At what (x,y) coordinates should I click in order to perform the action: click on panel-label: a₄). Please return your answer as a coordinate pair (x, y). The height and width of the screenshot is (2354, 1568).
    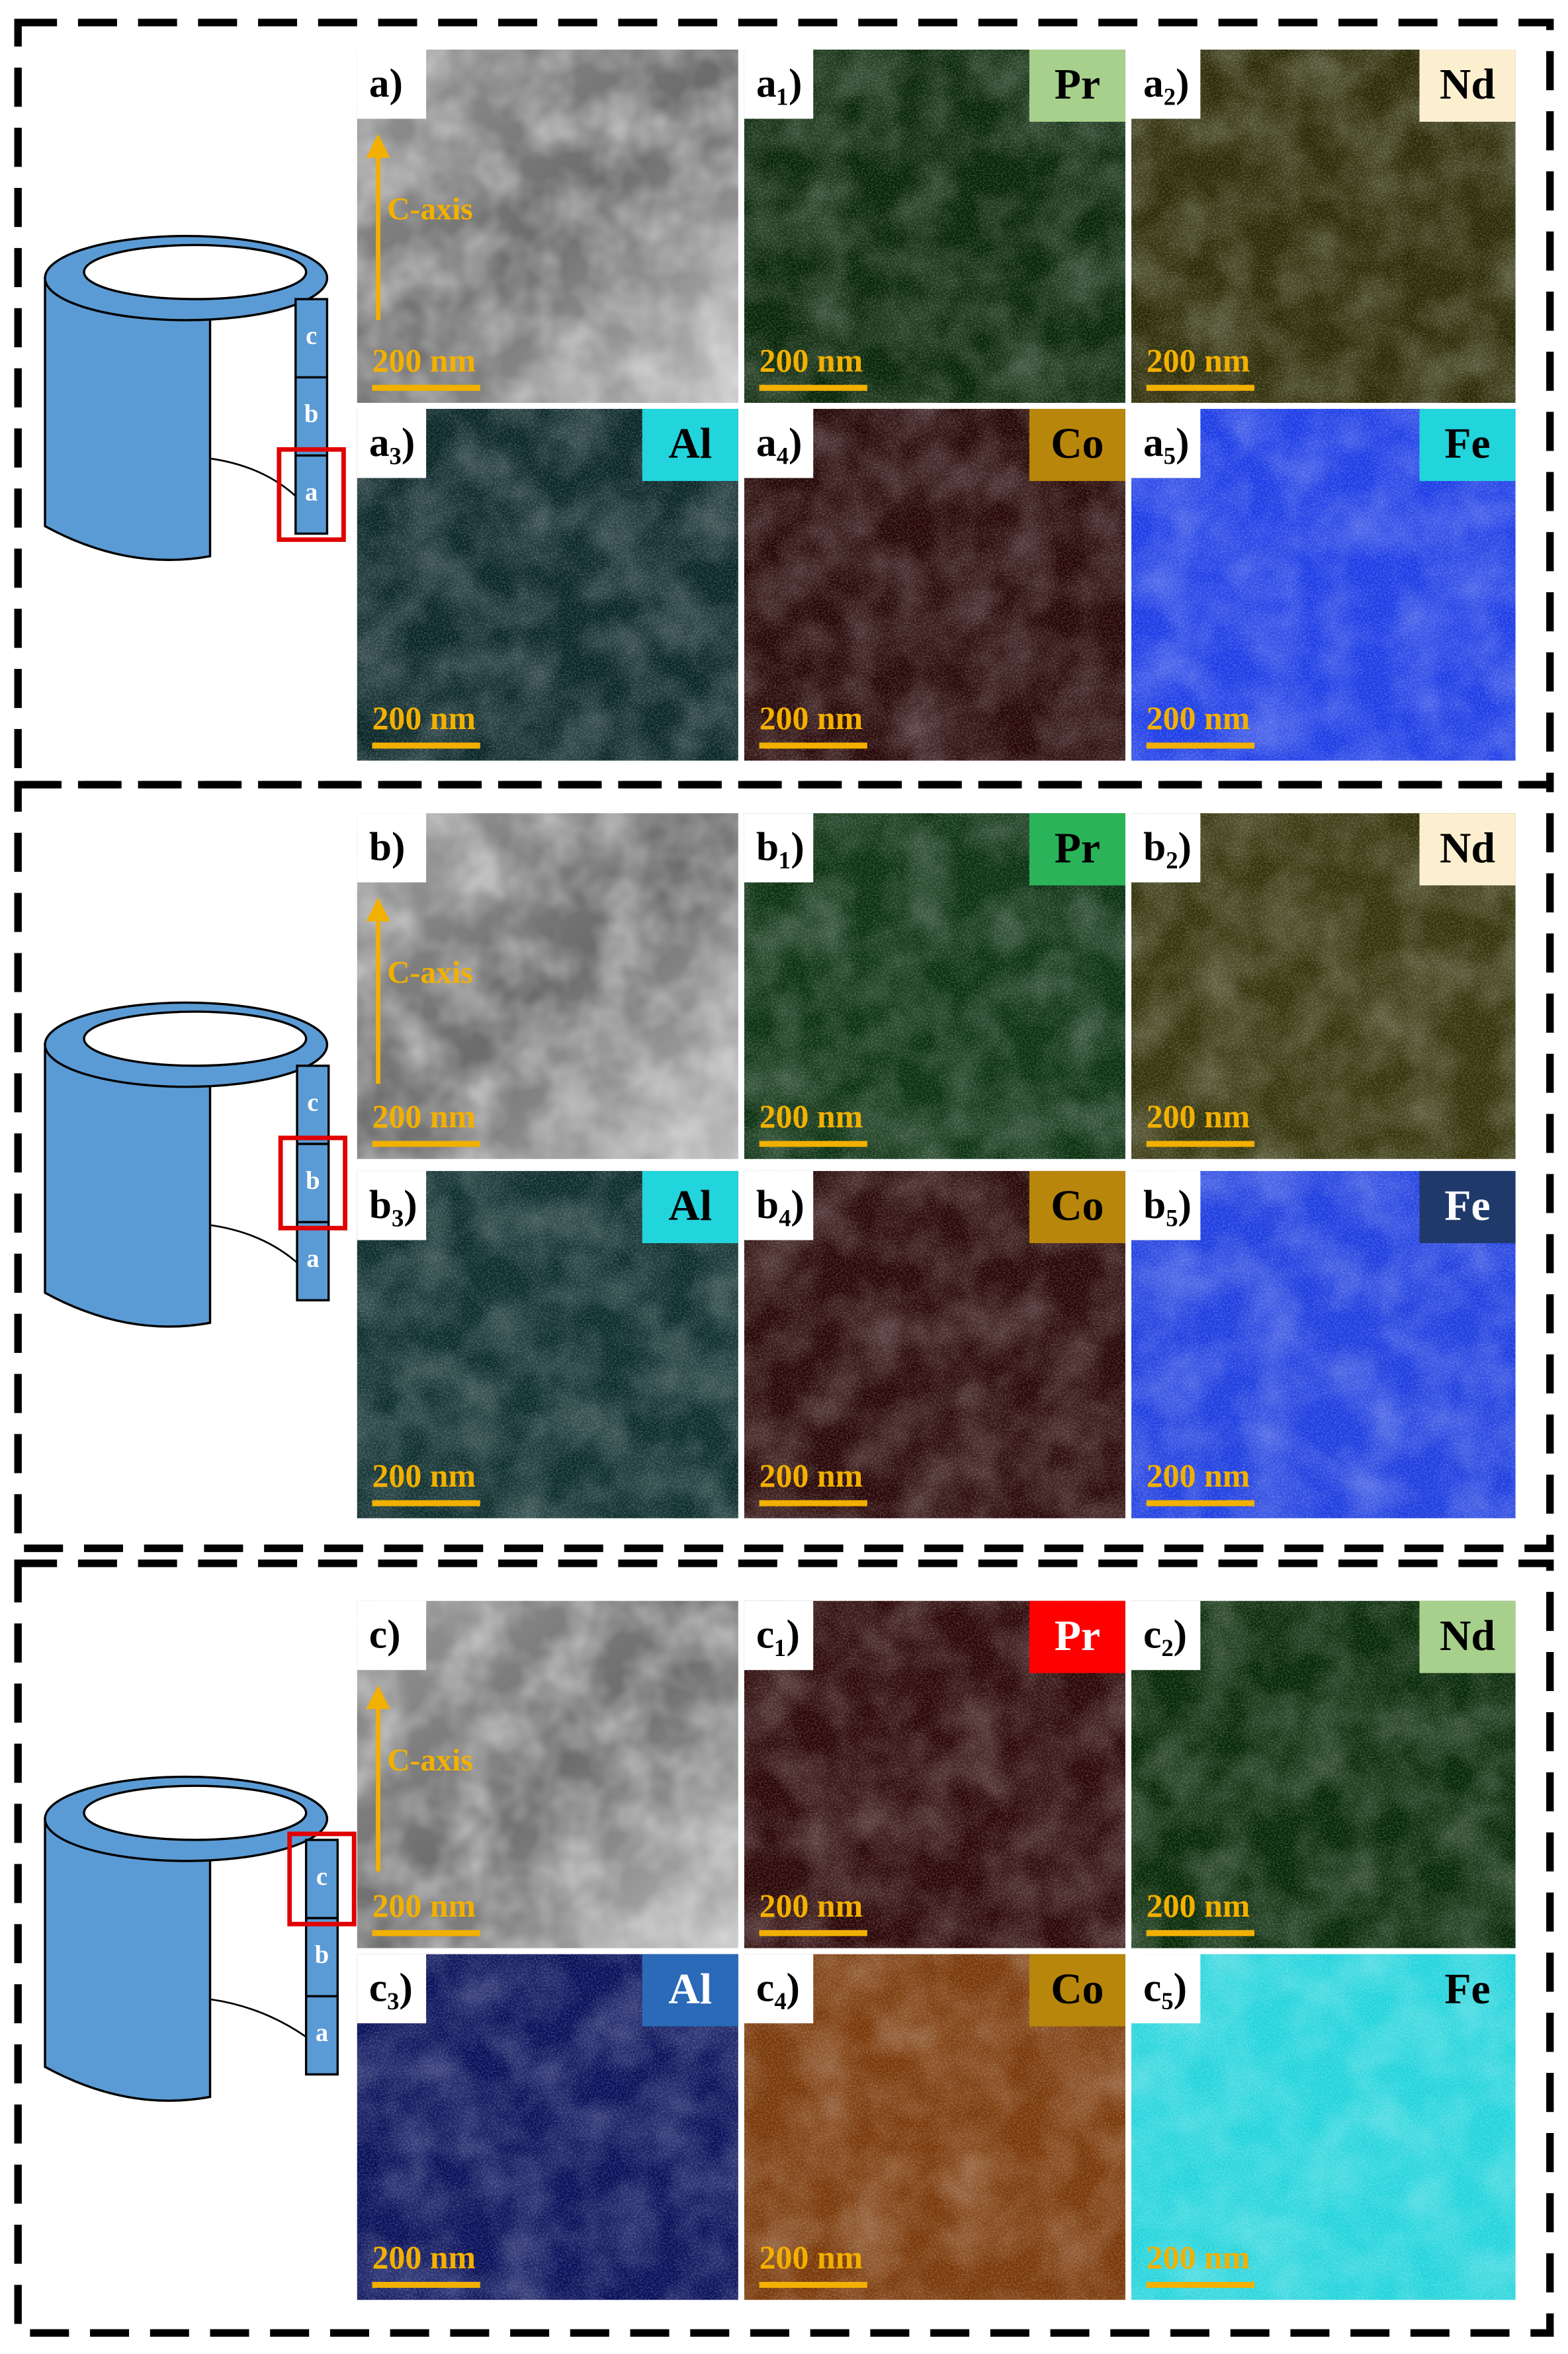
    Looking at the image, I should click on (779, 443).